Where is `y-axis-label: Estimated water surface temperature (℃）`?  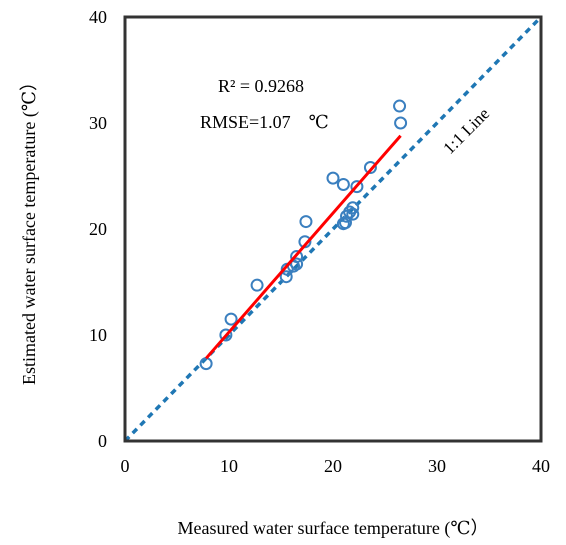
y-axis-label: Estimated water surface temperature (℃） is located at coordinates (29, 229).